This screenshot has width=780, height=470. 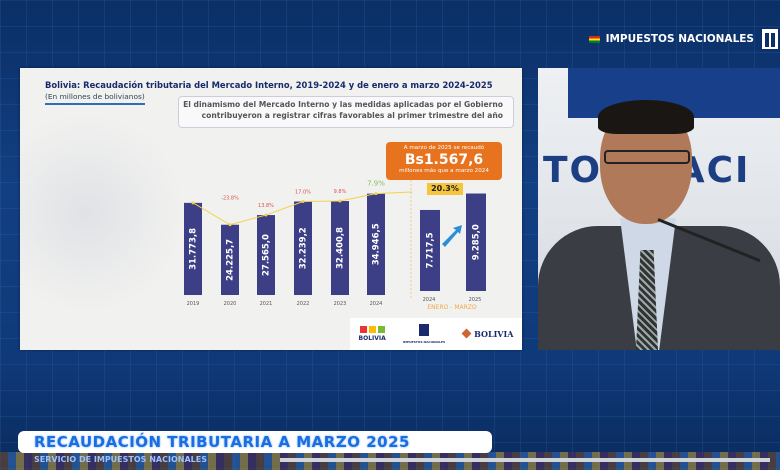 I want to click on quarter-bar-value-label: 9.285,0, so click(x=477, y=242).